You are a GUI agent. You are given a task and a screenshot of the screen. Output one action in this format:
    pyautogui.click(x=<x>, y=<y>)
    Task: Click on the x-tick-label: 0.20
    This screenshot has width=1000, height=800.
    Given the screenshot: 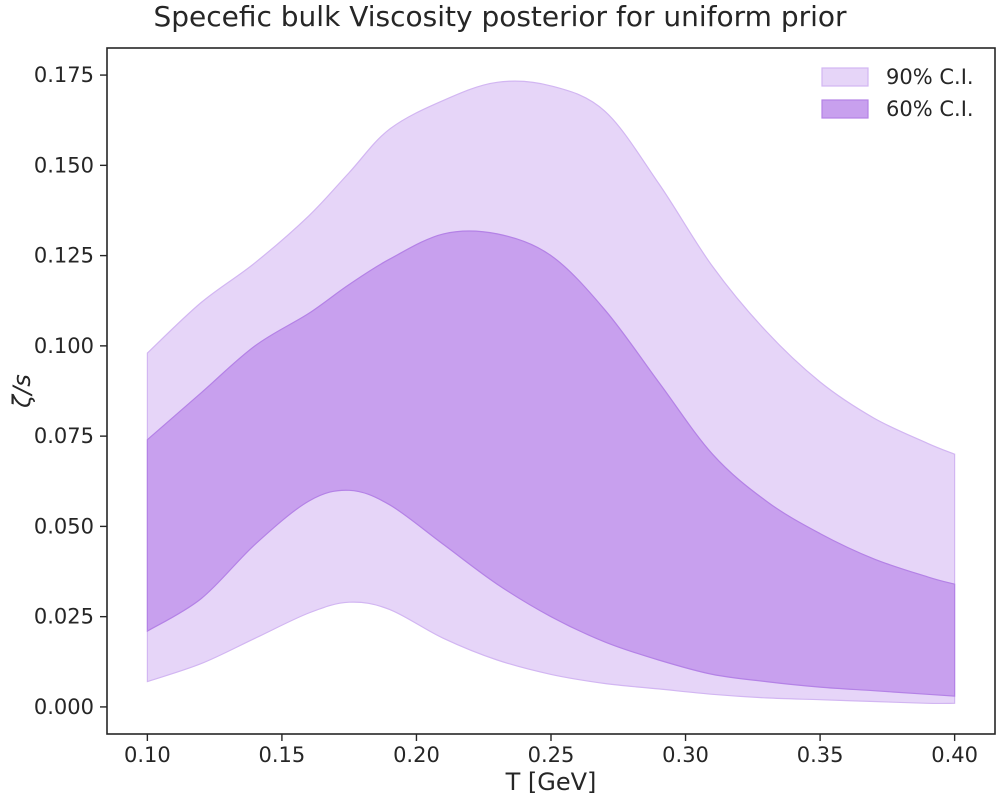 What is the action you would take?
    pyautogui.click(x=416, y=755)
    